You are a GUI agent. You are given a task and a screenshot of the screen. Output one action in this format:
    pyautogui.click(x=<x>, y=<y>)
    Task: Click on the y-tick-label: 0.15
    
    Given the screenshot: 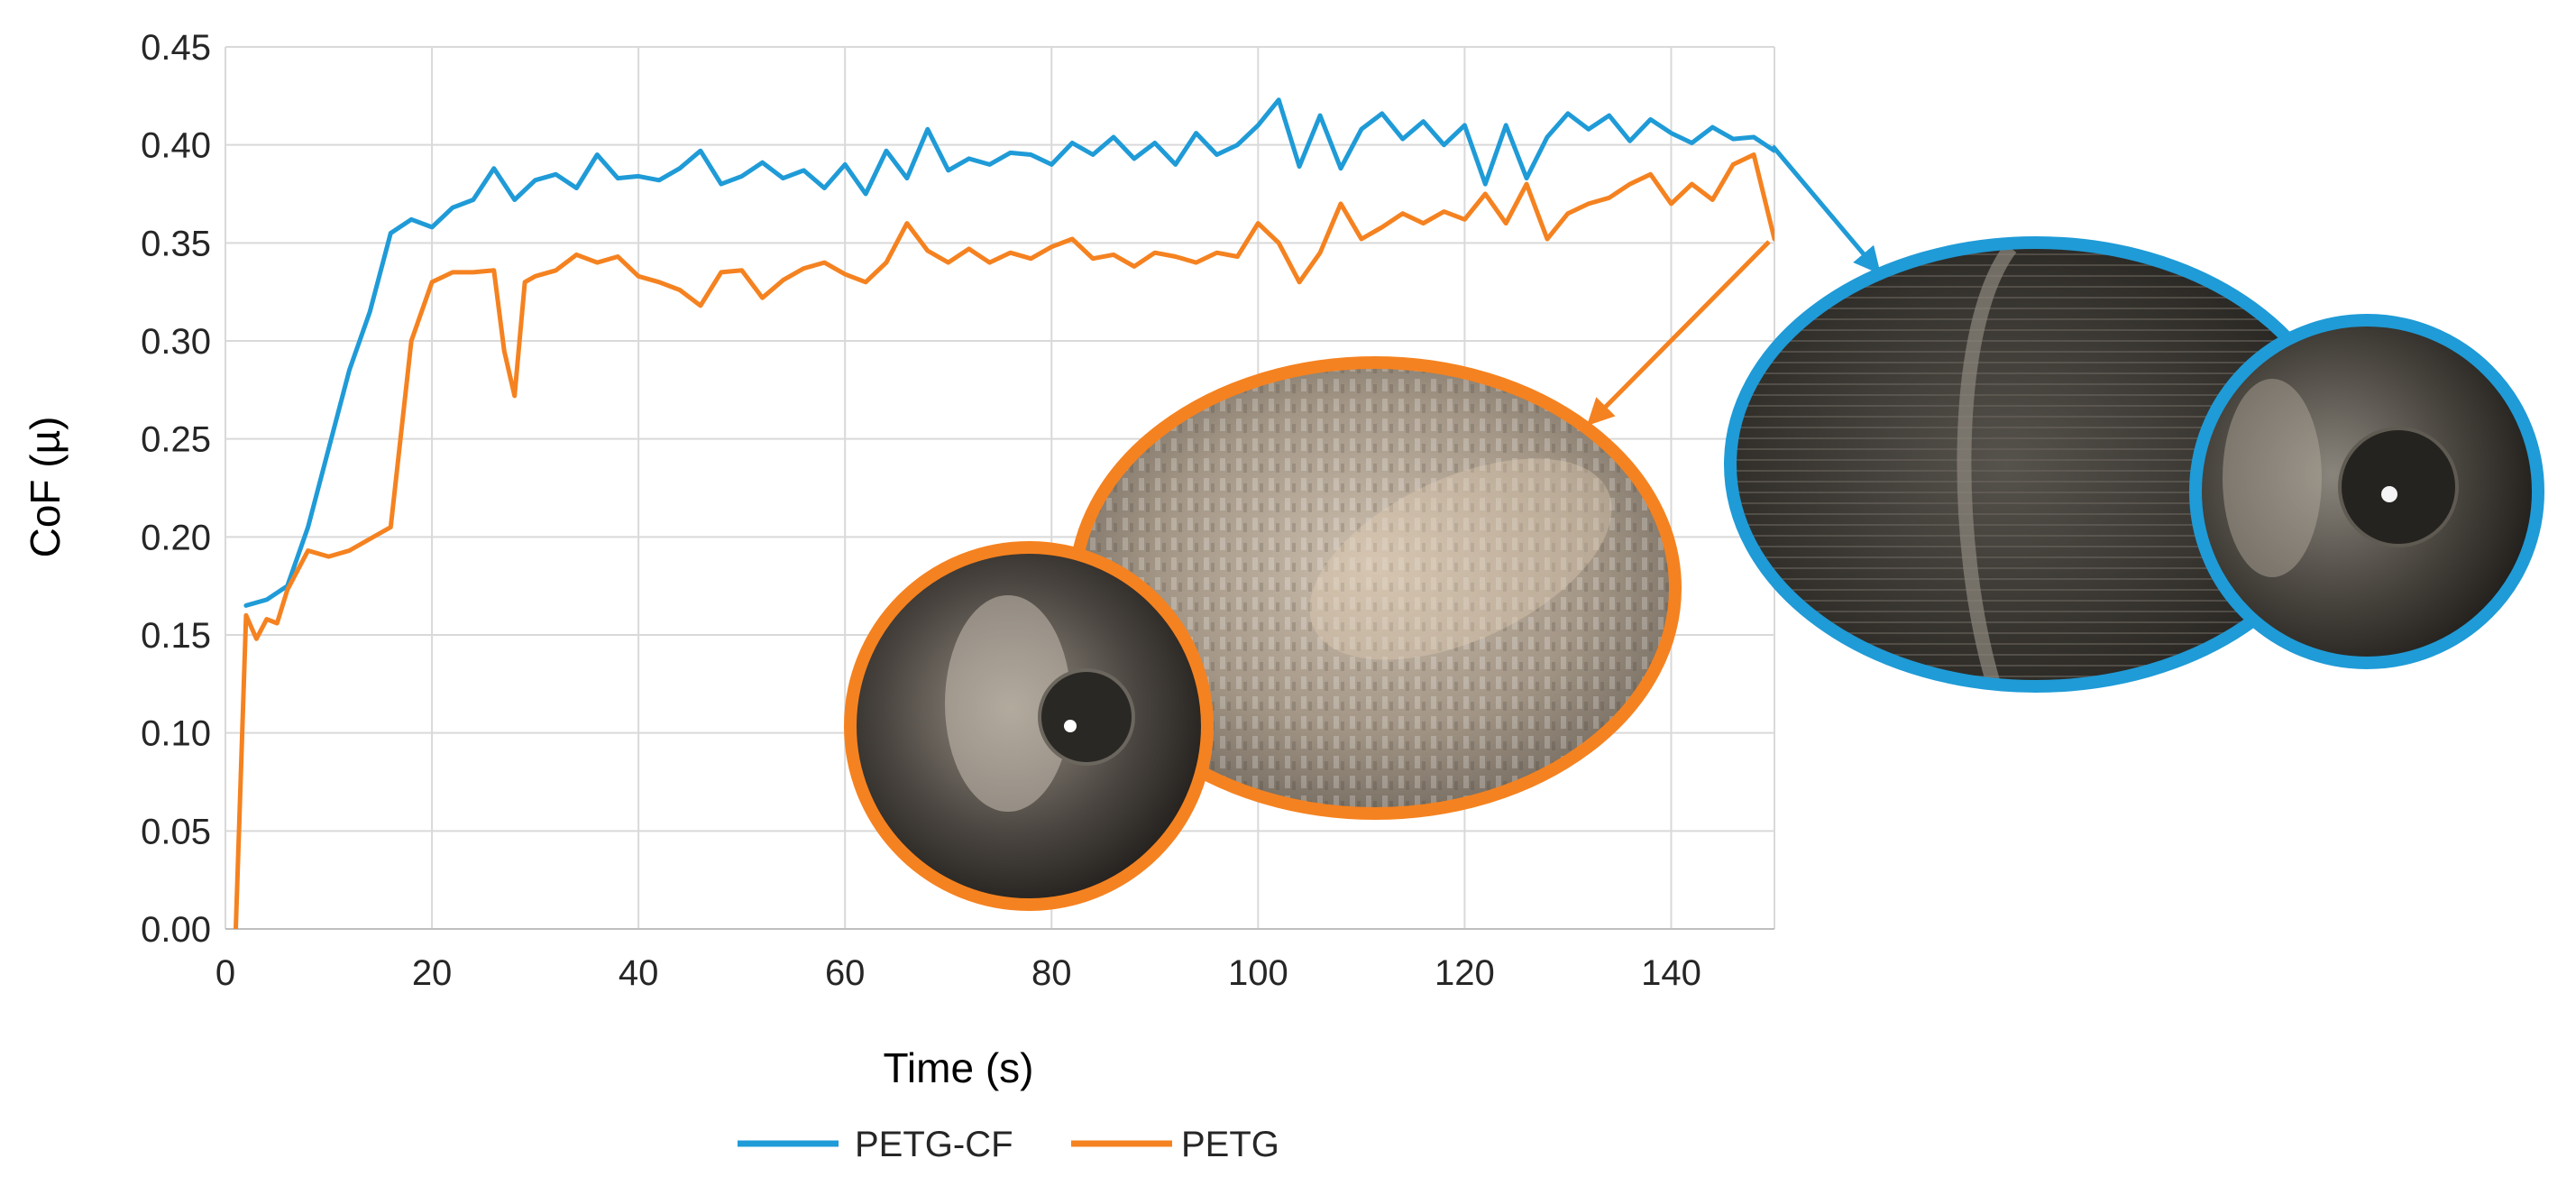 What is the action you would take?
    pyautogui.click(x=176, y=636)
    